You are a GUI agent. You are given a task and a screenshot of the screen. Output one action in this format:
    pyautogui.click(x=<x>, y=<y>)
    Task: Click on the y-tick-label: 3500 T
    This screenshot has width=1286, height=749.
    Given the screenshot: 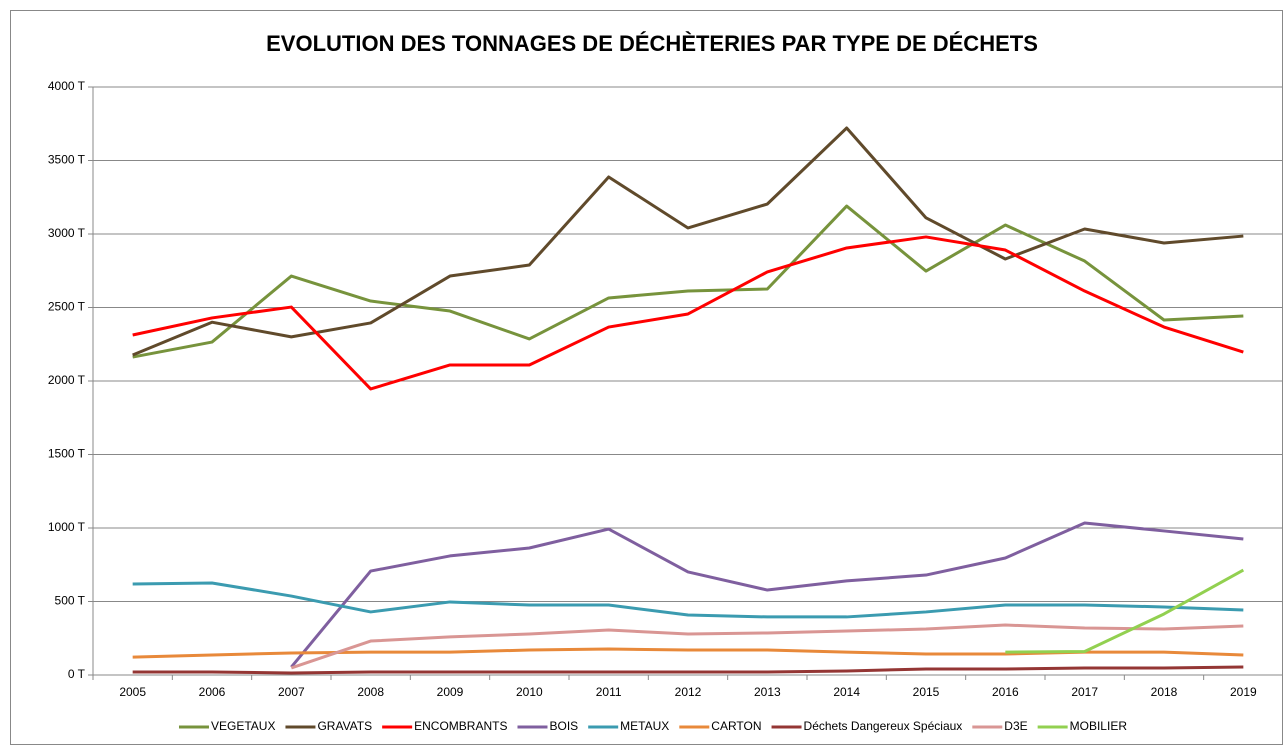 What is the action you would take?
    pyautogui.click(x=67, y=160)
    